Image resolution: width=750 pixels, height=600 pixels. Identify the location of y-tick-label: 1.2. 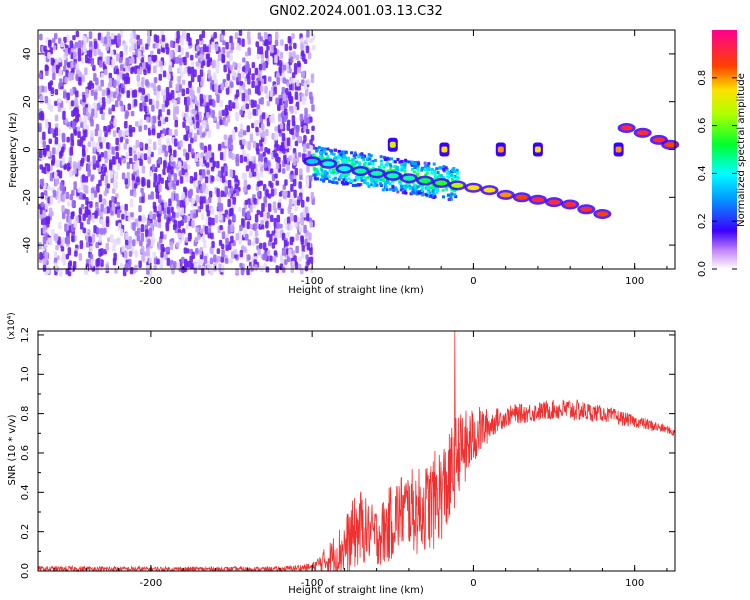
(25, 335).